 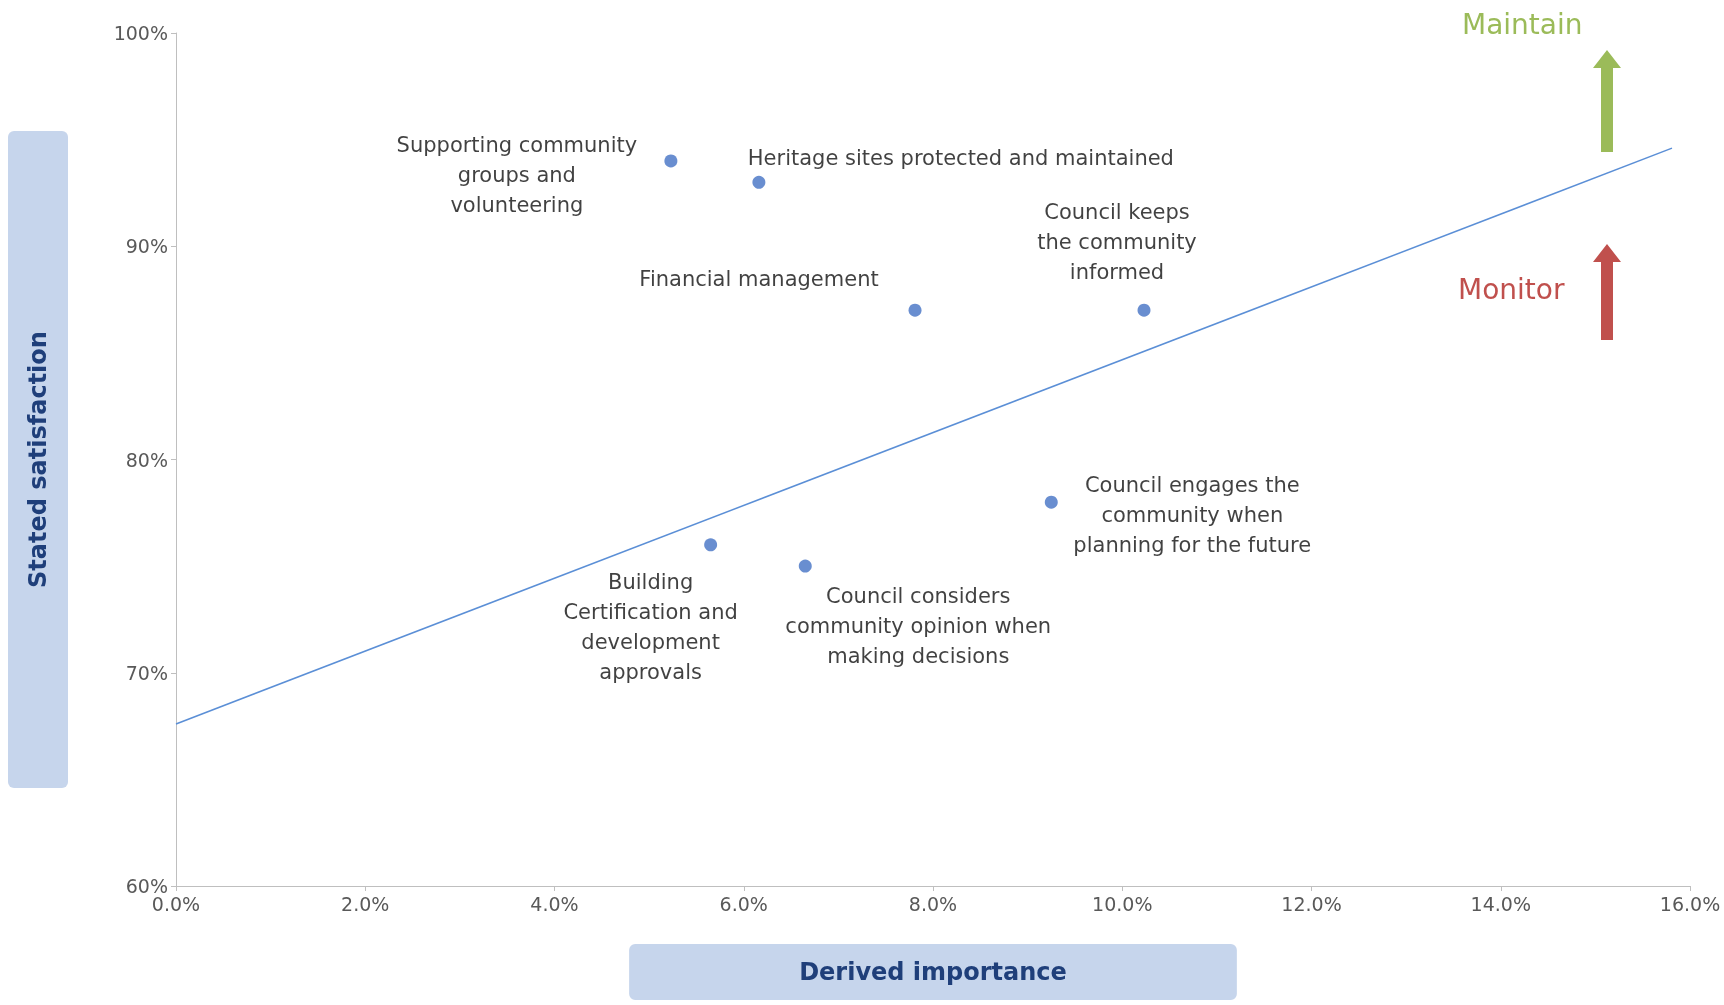 What do you see at coordinates (1511, 290) in the screenshot?
I see `annotation: Monitor` at bounding box center [1511, 290].